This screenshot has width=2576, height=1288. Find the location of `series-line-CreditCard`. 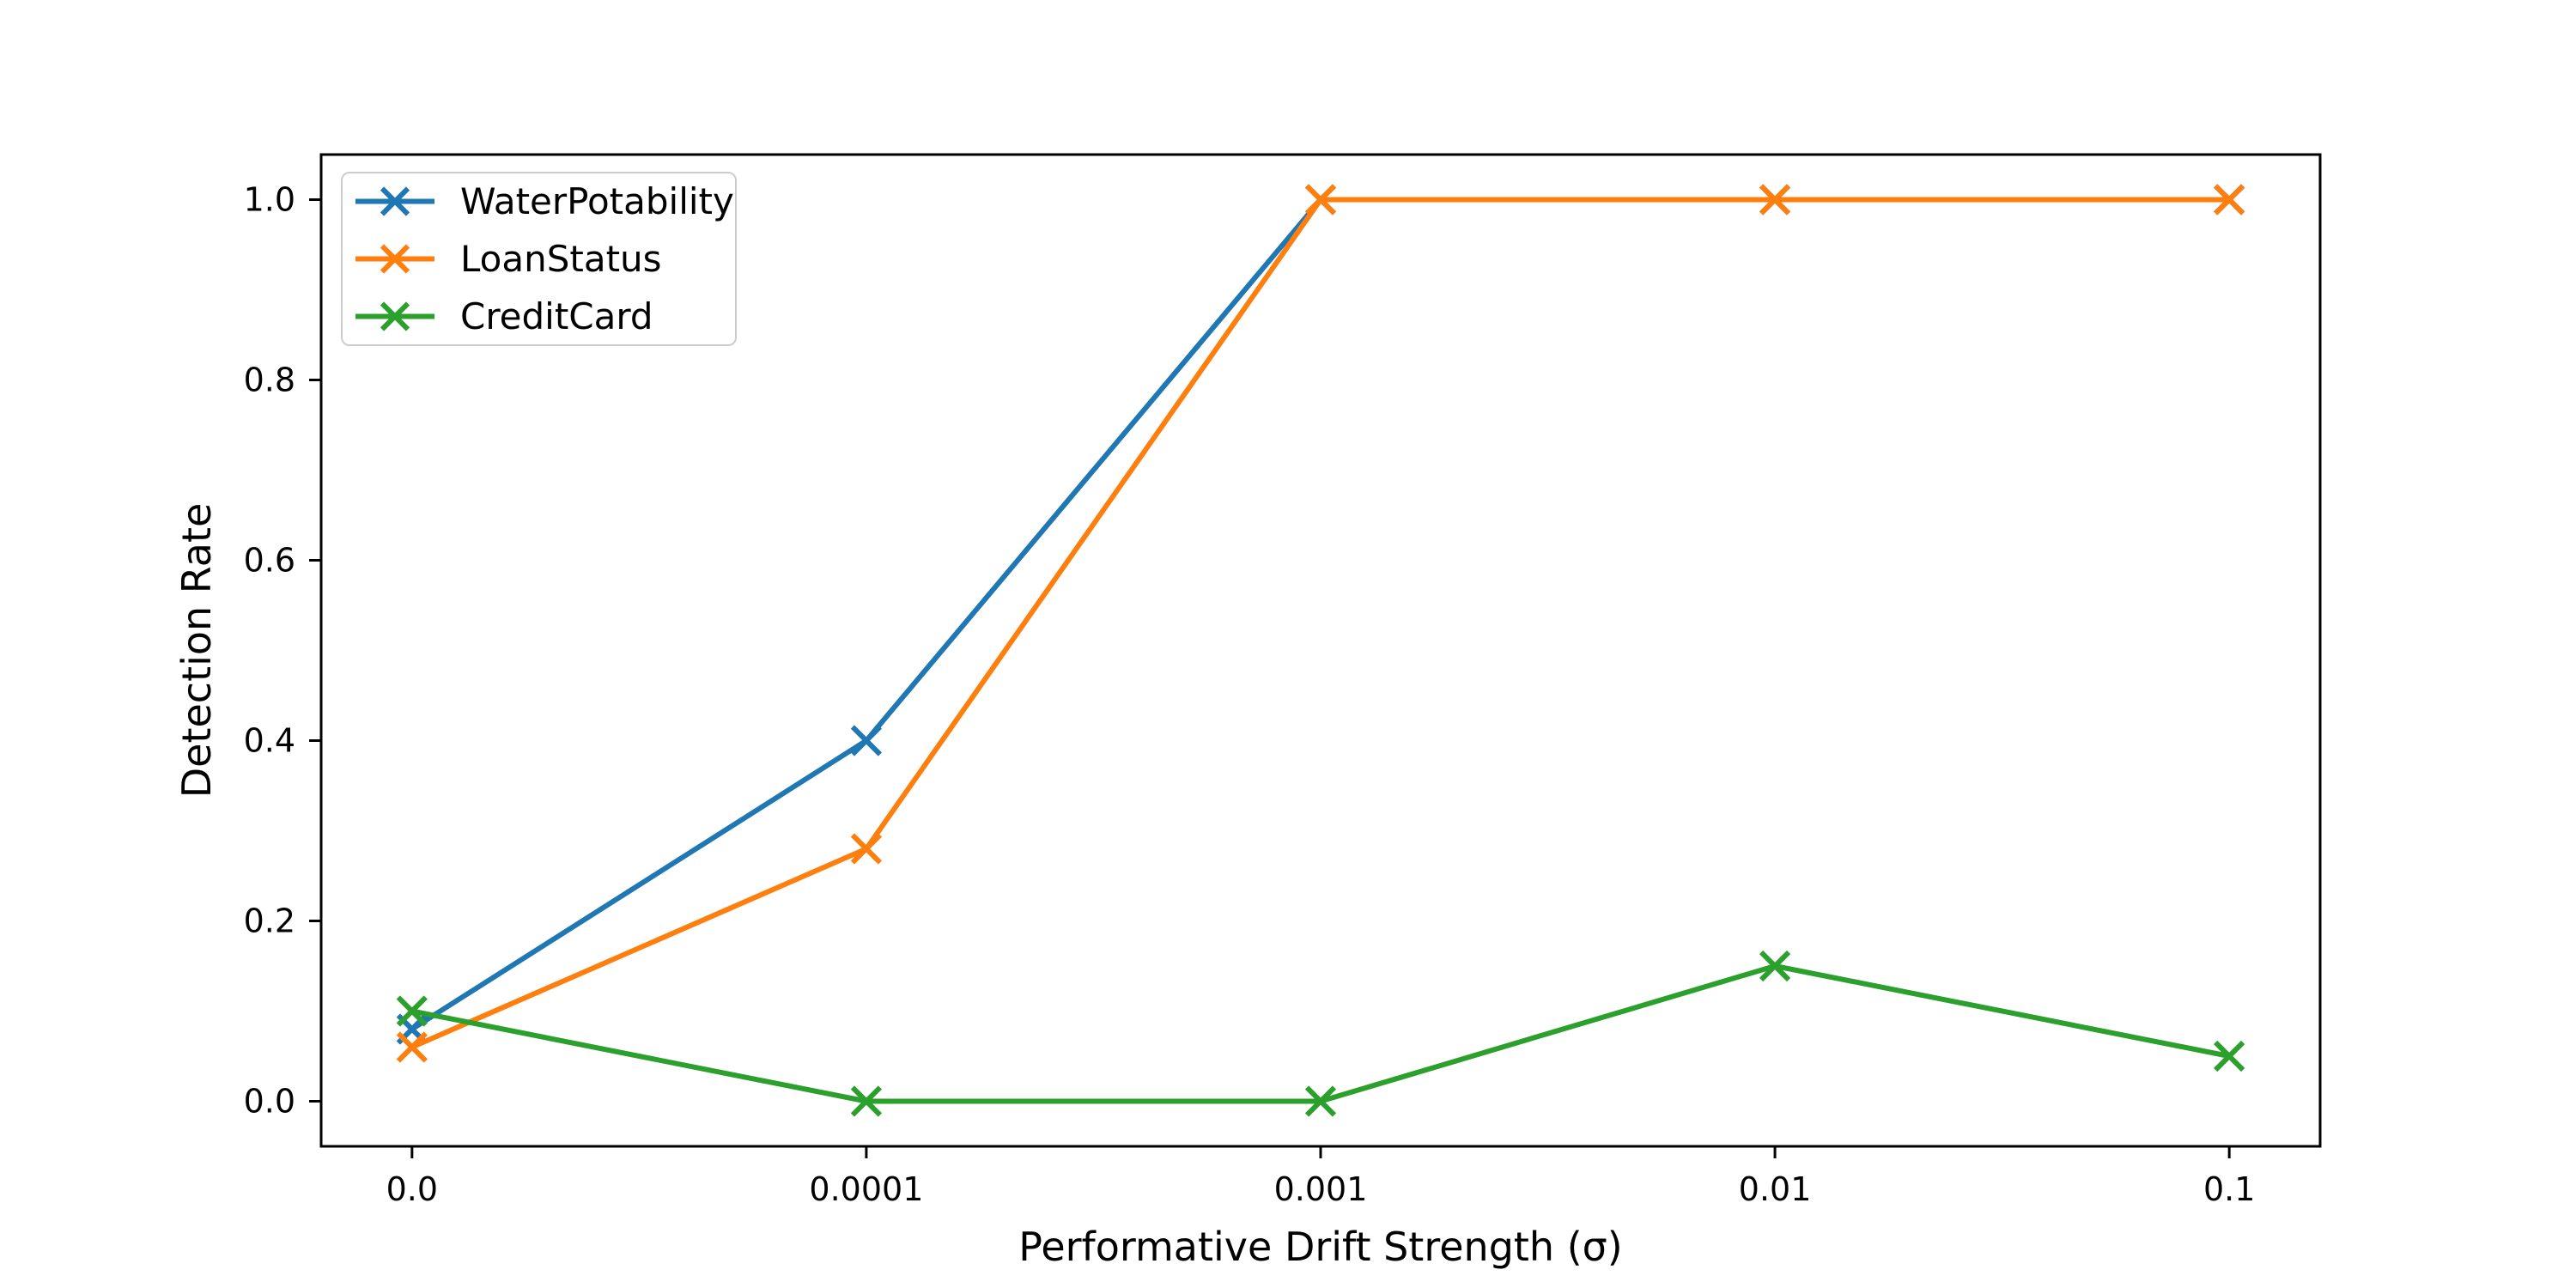

series-line-CreditCard is located at coordinates (1320, 1034).